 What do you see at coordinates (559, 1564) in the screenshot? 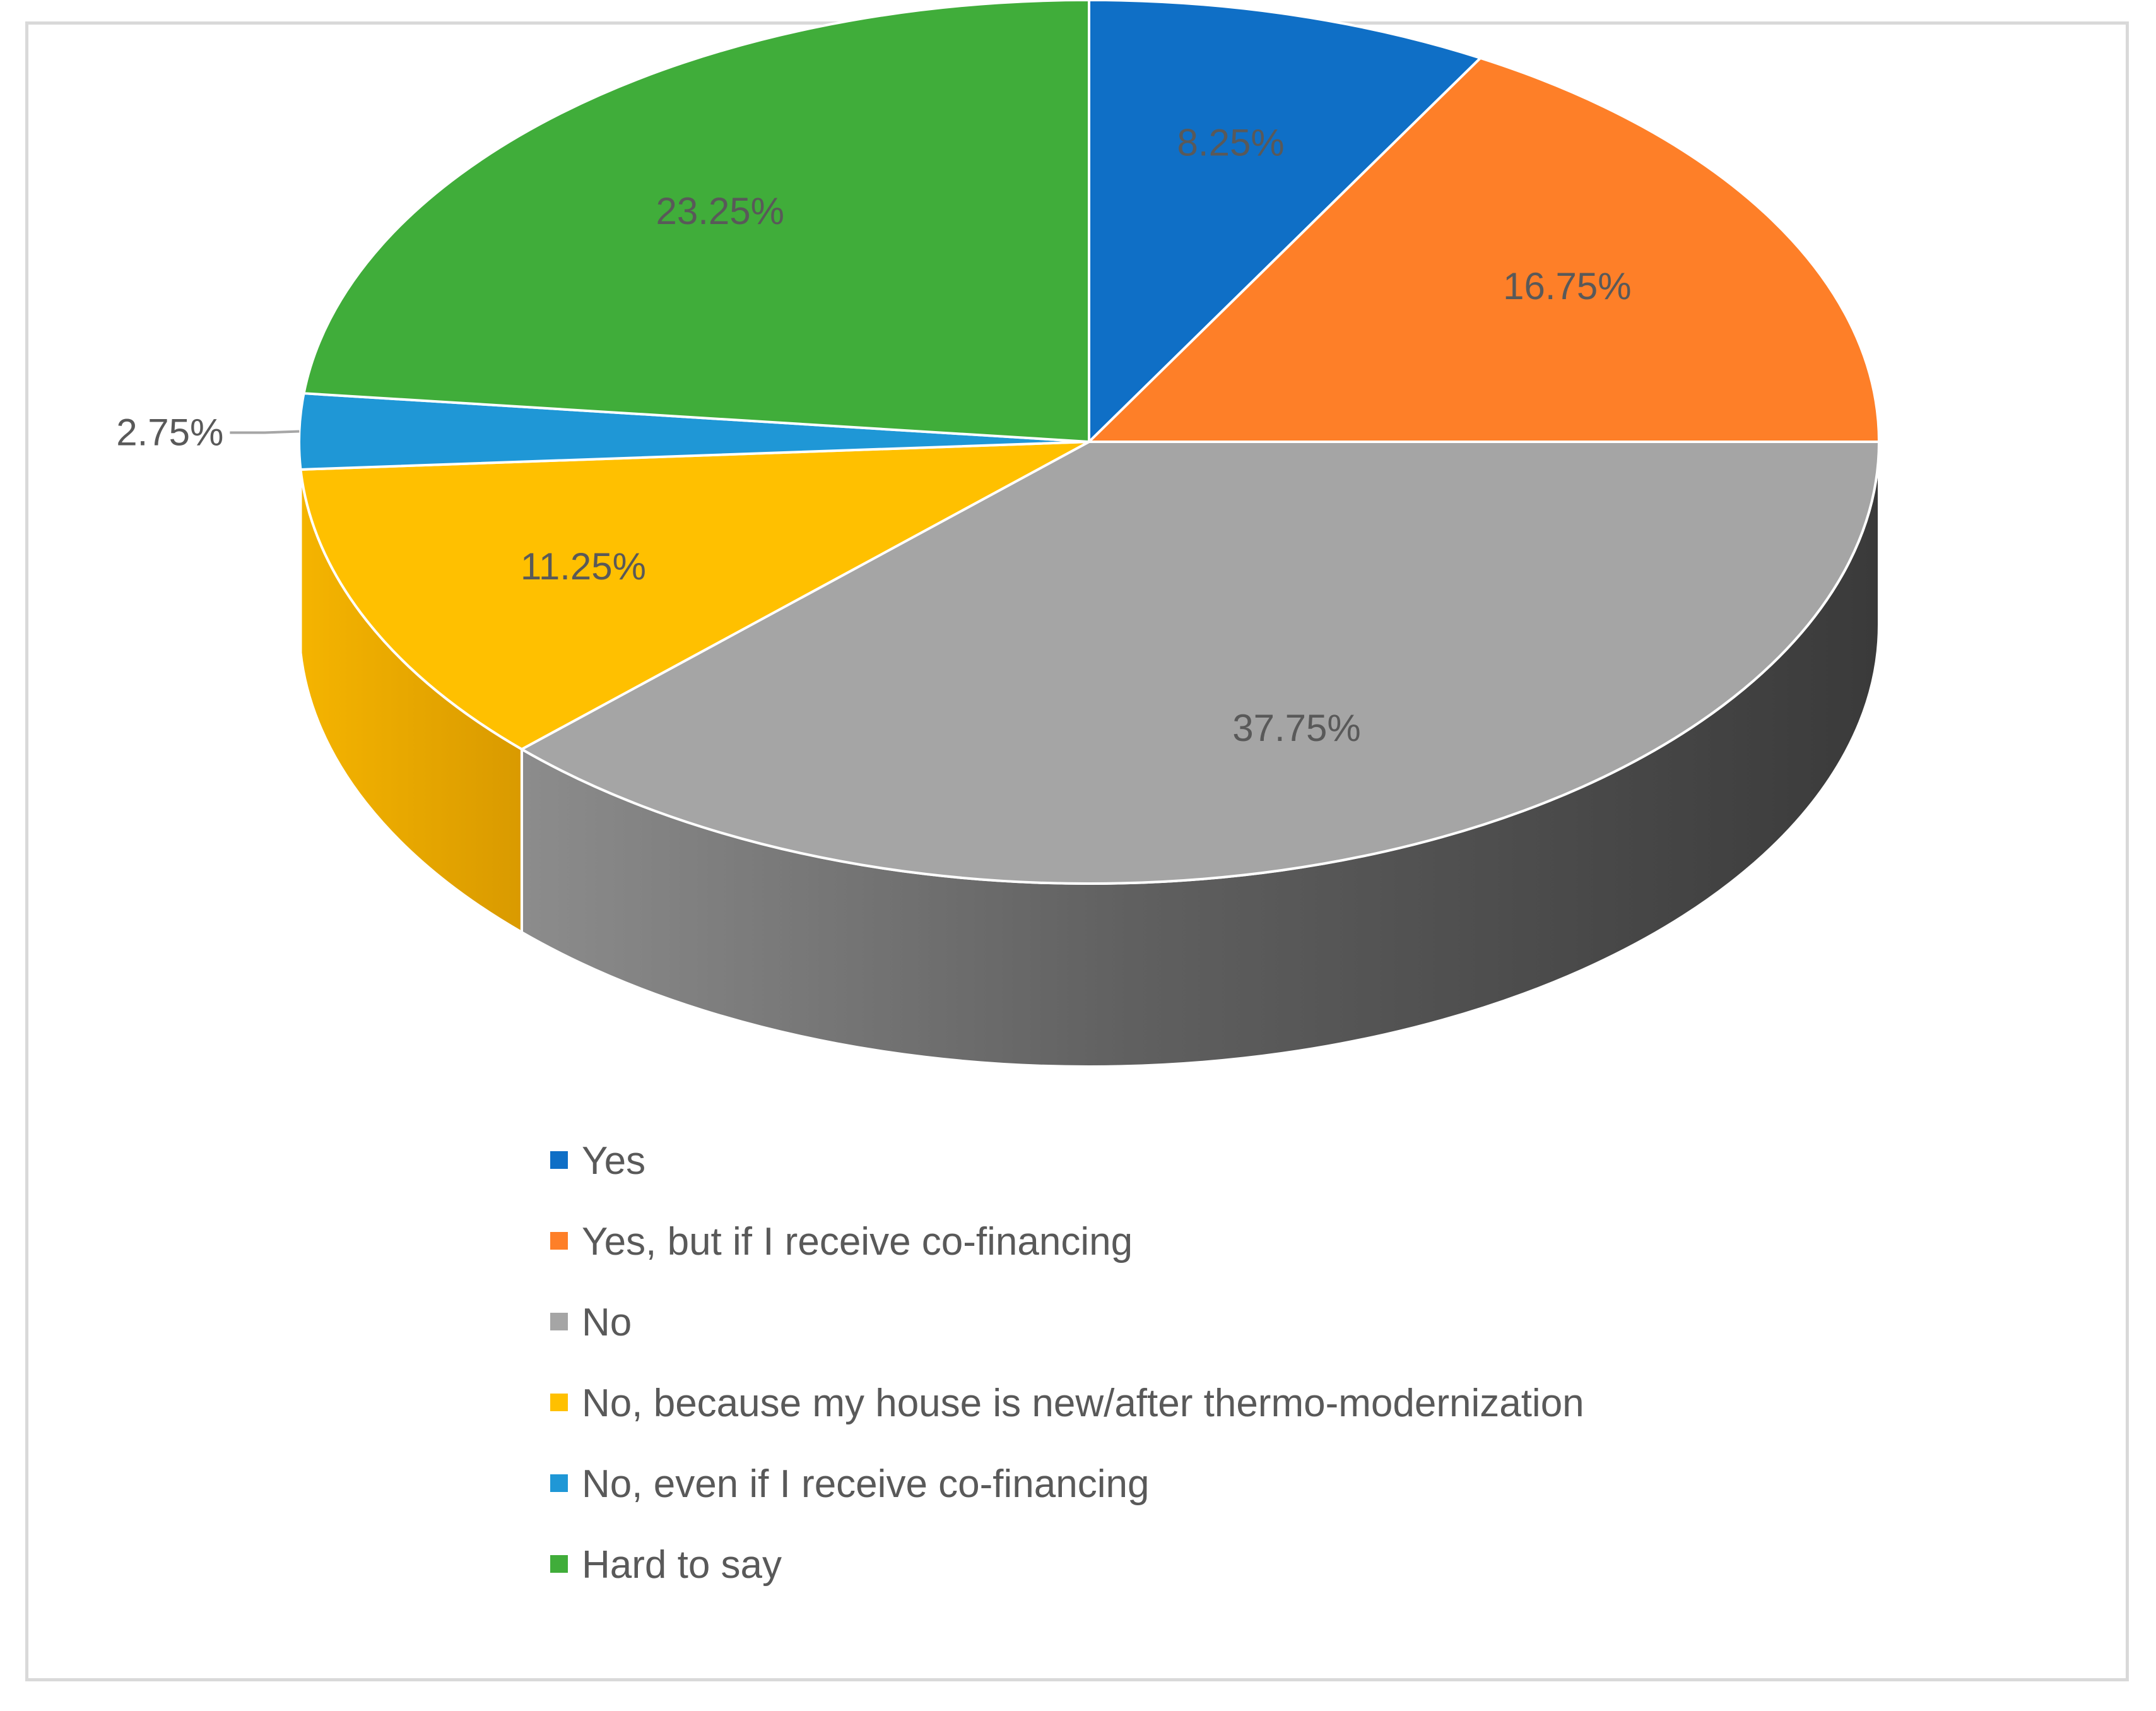
I see `legend-swatch-hard-to-say` at bounding box center [559, 1564].